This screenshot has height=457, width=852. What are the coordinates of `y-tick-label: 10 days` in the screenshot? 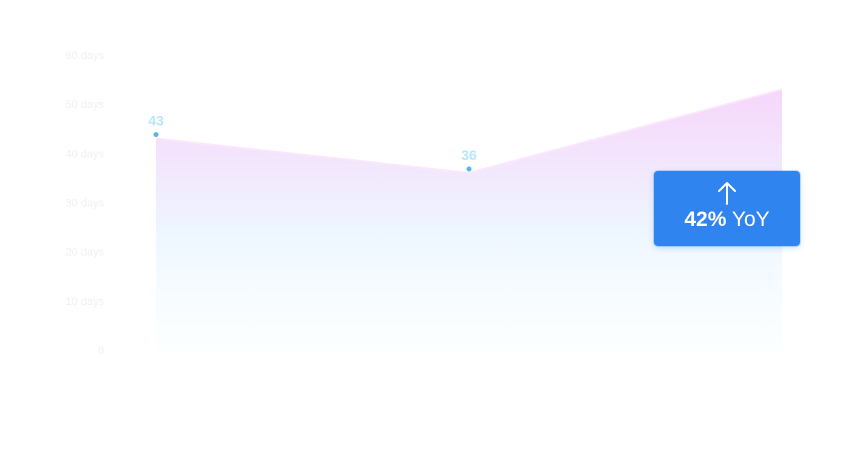 It's located at (84, 302).